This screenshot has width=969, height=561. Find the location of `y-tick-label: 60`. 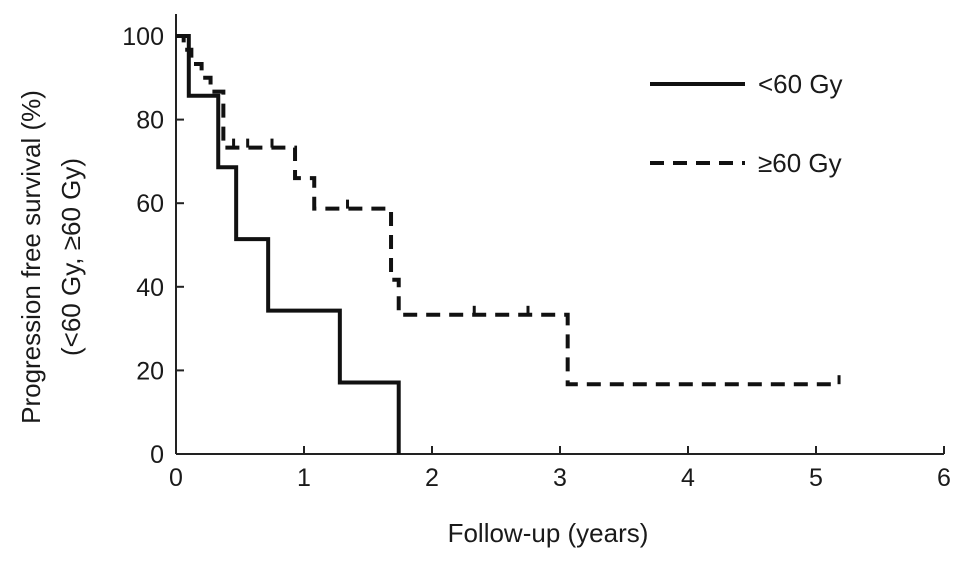

y-tick-label: 60 is located at coordinates (150, 204).